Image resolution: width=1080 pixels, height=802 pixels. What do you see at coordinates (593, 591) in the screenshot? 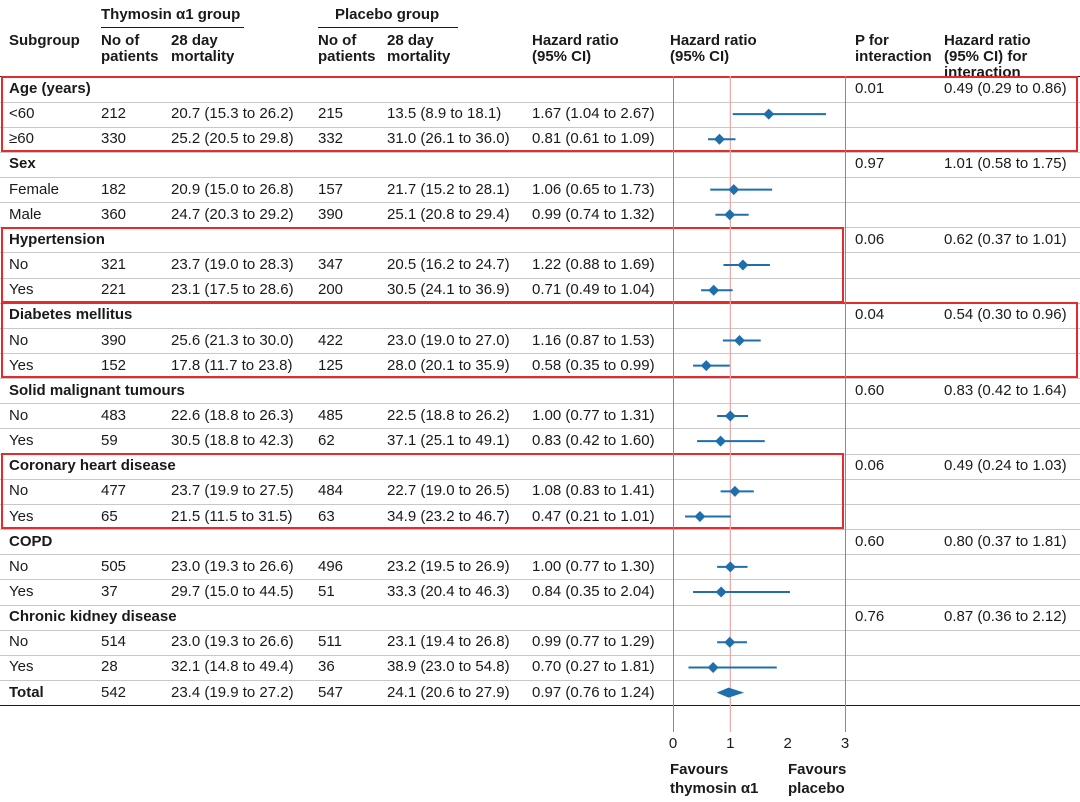
I see `hazard-ratio-cell: 0.84 (0.35 to 2.04)` at bounding box center [593, 591].